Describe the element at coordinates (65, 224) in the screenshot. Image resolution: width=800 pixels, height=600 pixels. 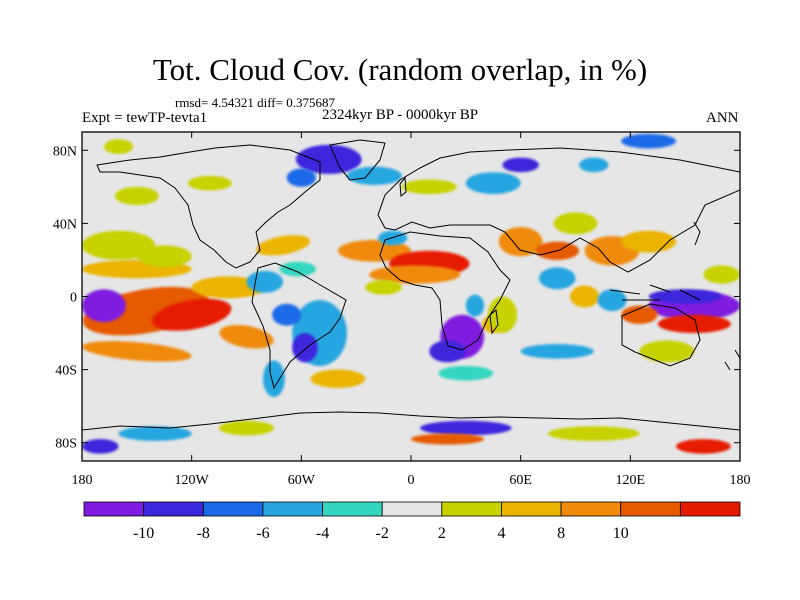
I see `y-tick-label: 40N` at that location.